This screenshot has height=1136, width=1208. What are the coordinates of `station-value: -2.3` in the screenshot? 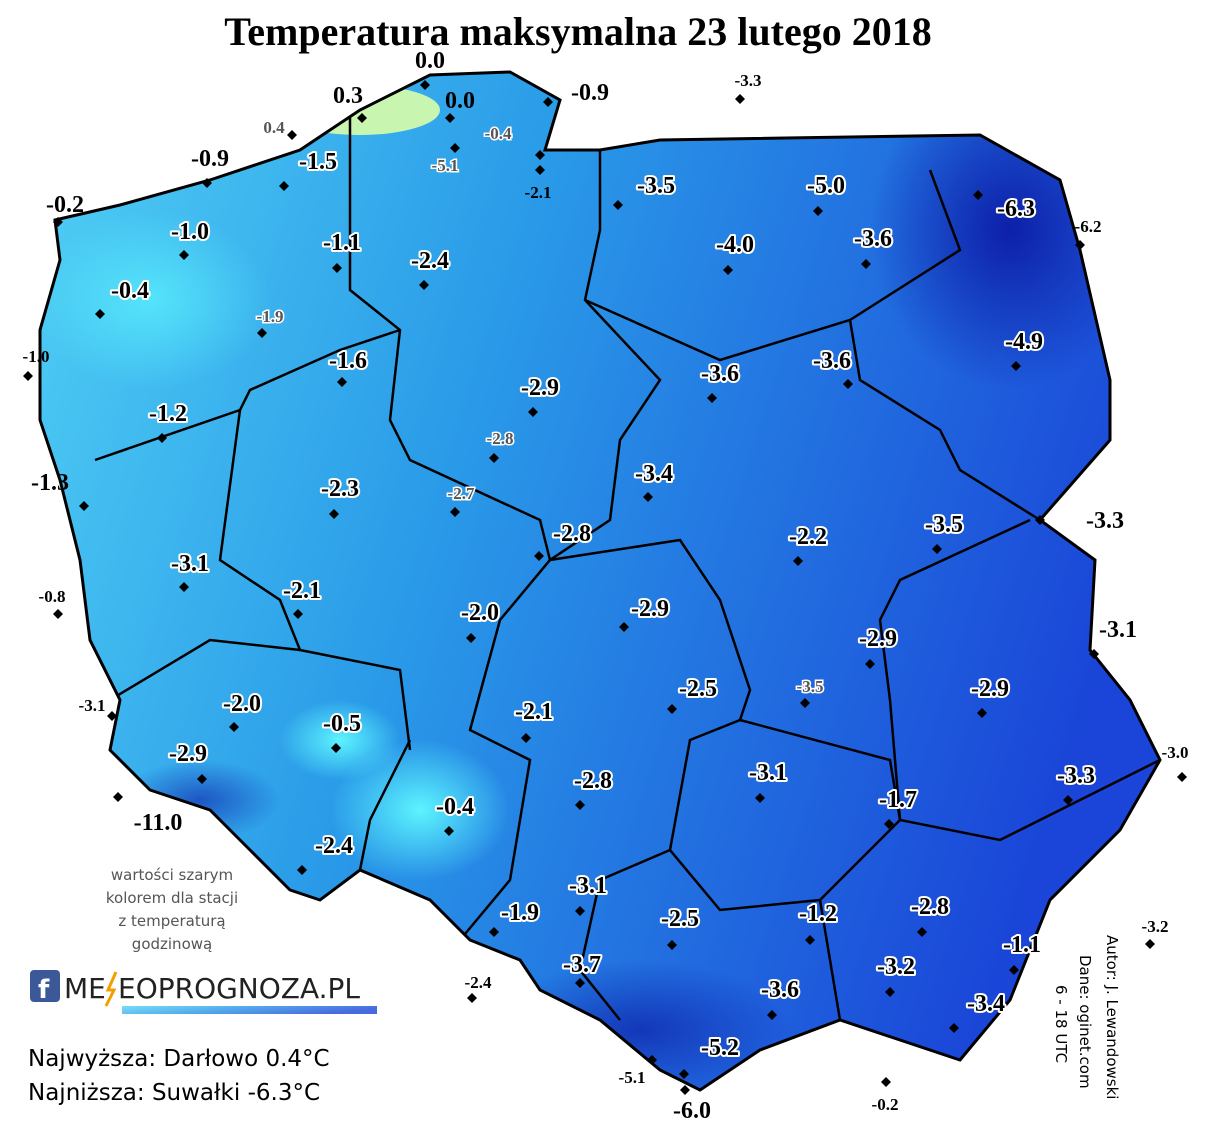 It's located at (340, 489).